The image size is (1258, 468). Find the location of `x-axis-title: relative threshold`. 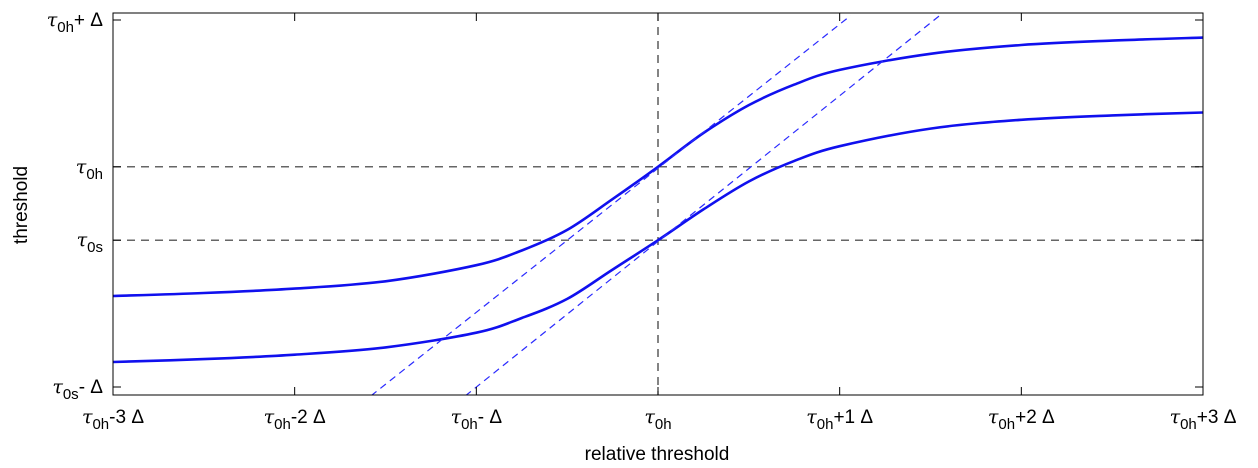

x-axis-title: relative threshold is located at coordinates (657, 454).